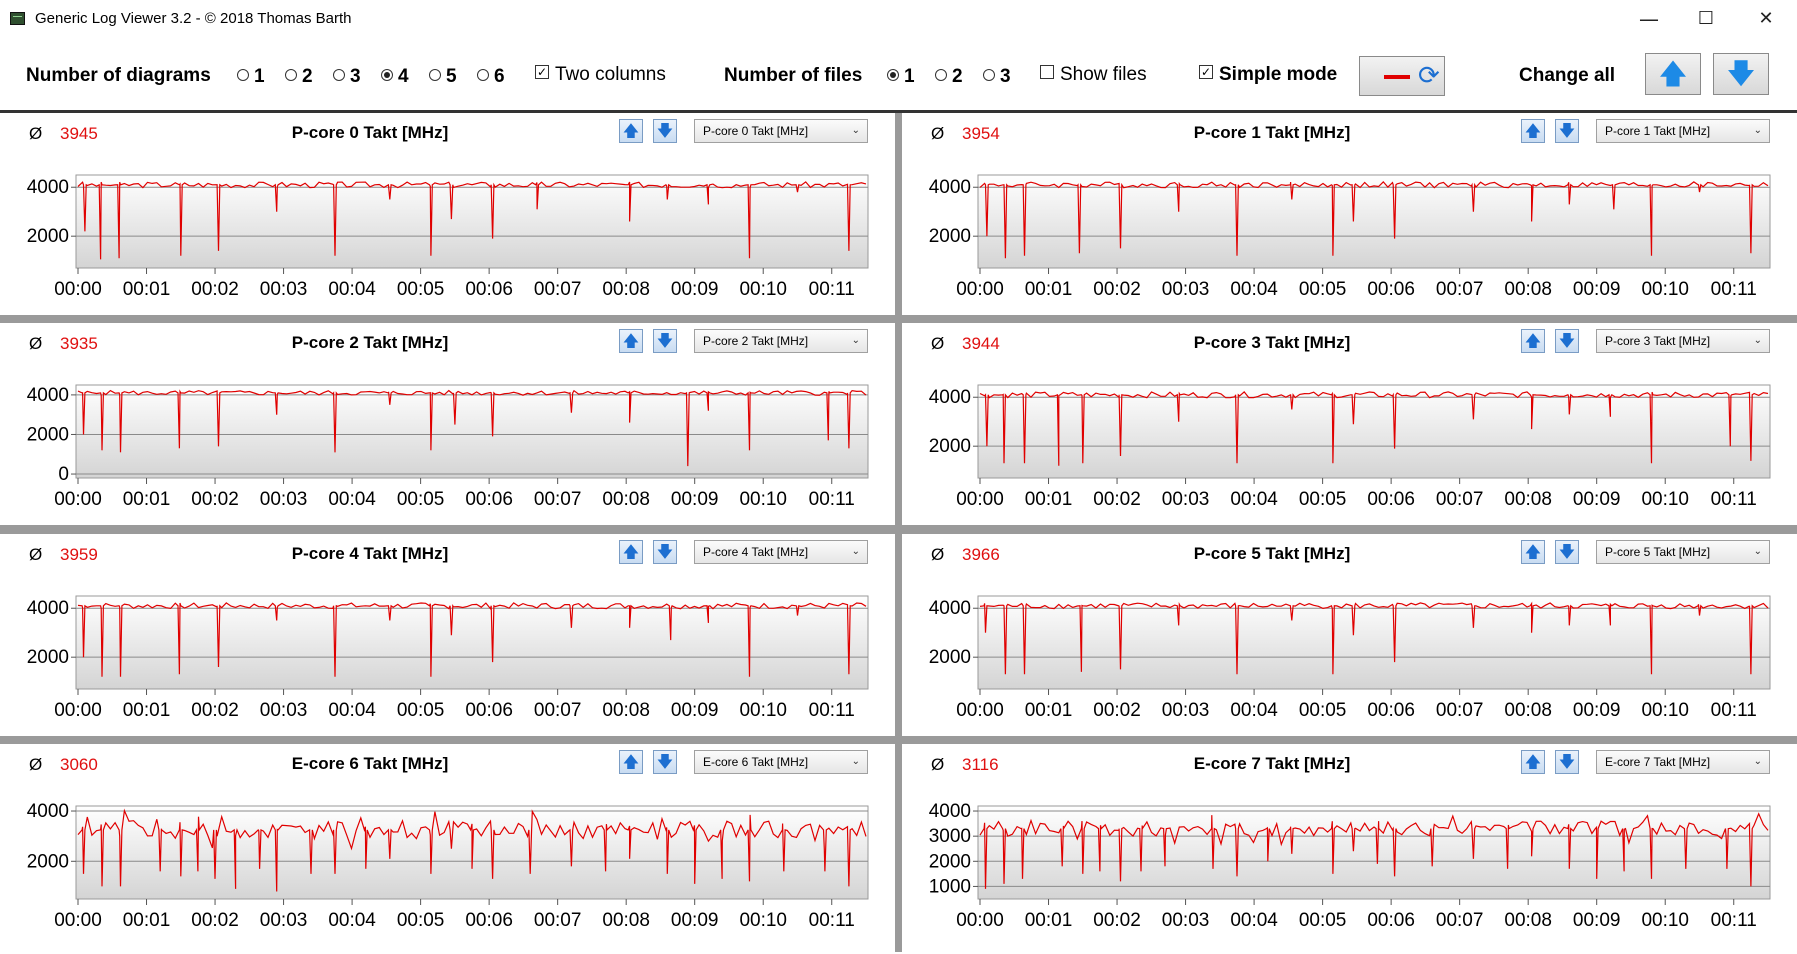 The height and width of the screenshot is (954, 1797). Describe the element at coordinates (1402, 76) in the screenshot. I see `color-refresh-button: ⟳` at that location.